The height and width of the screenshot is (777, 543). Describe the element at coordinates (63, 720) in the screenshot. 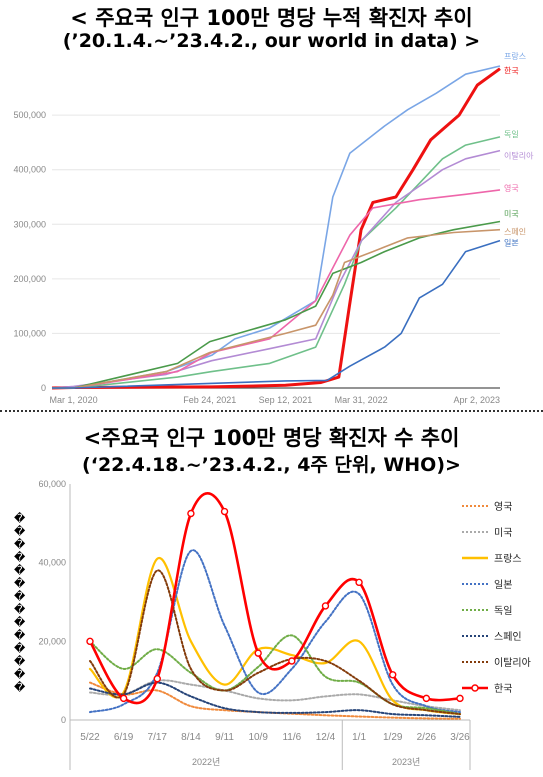

I see `chart2-y-tick-label: 0` at that location.